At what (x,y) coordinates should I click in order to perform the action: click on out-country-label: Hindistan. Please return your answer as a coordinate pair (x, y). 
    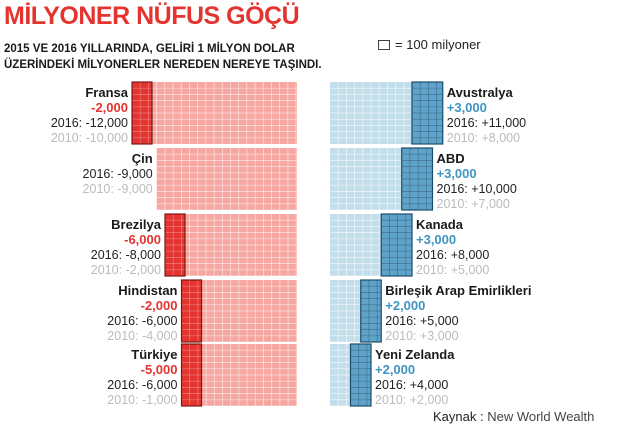
    Looking at the image, I should click on (147, 290).